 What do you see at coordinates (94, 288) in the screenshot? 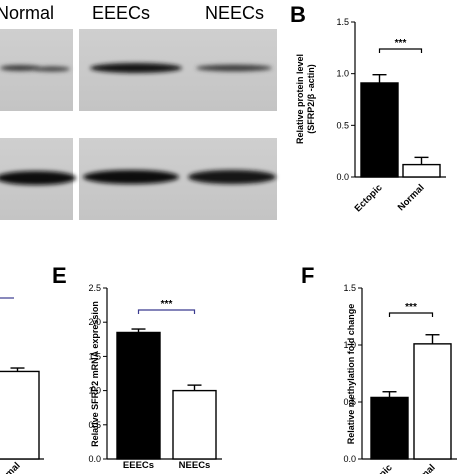
I see `y-tick-label-e: 2.5` at bounding box center [94, 288].